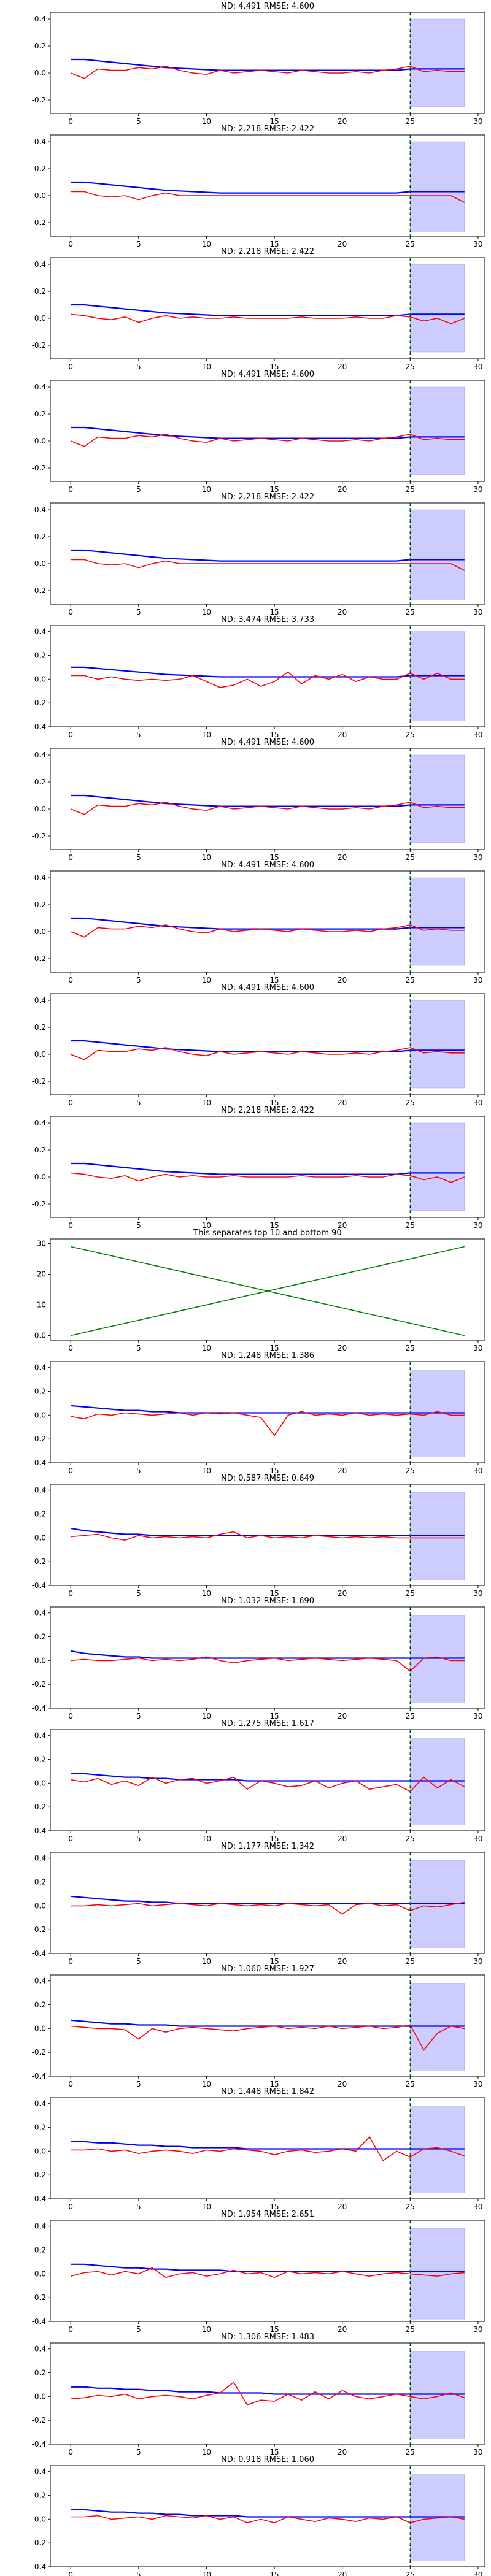 The height and width of the screenshot is (2576, 491). I want to click on subplot-title: This separates top 10 and bottom 90, so click(267, 1233).